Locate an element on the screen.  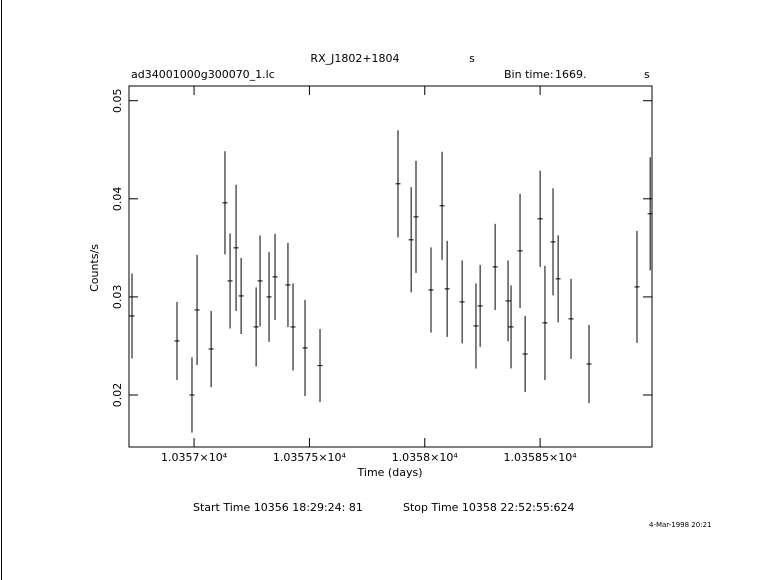
y-tick-label: 0.05 is located at coordinates (117, 100).